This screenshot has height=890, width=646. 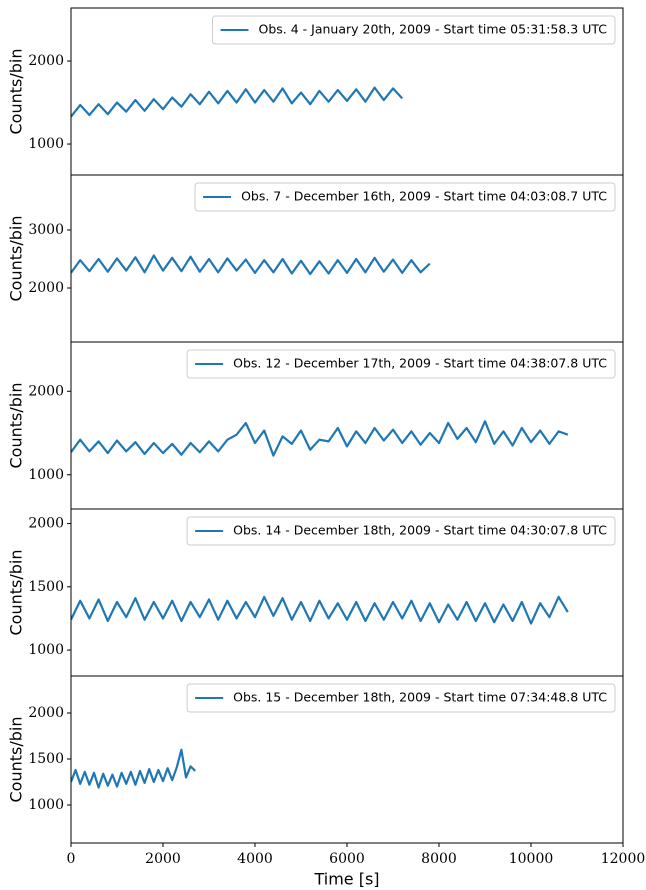 What do you see at coordinates (346, 879) in the screenshot?
I see `x-axis-label: Time [s]` at bounding box center [346, 879].